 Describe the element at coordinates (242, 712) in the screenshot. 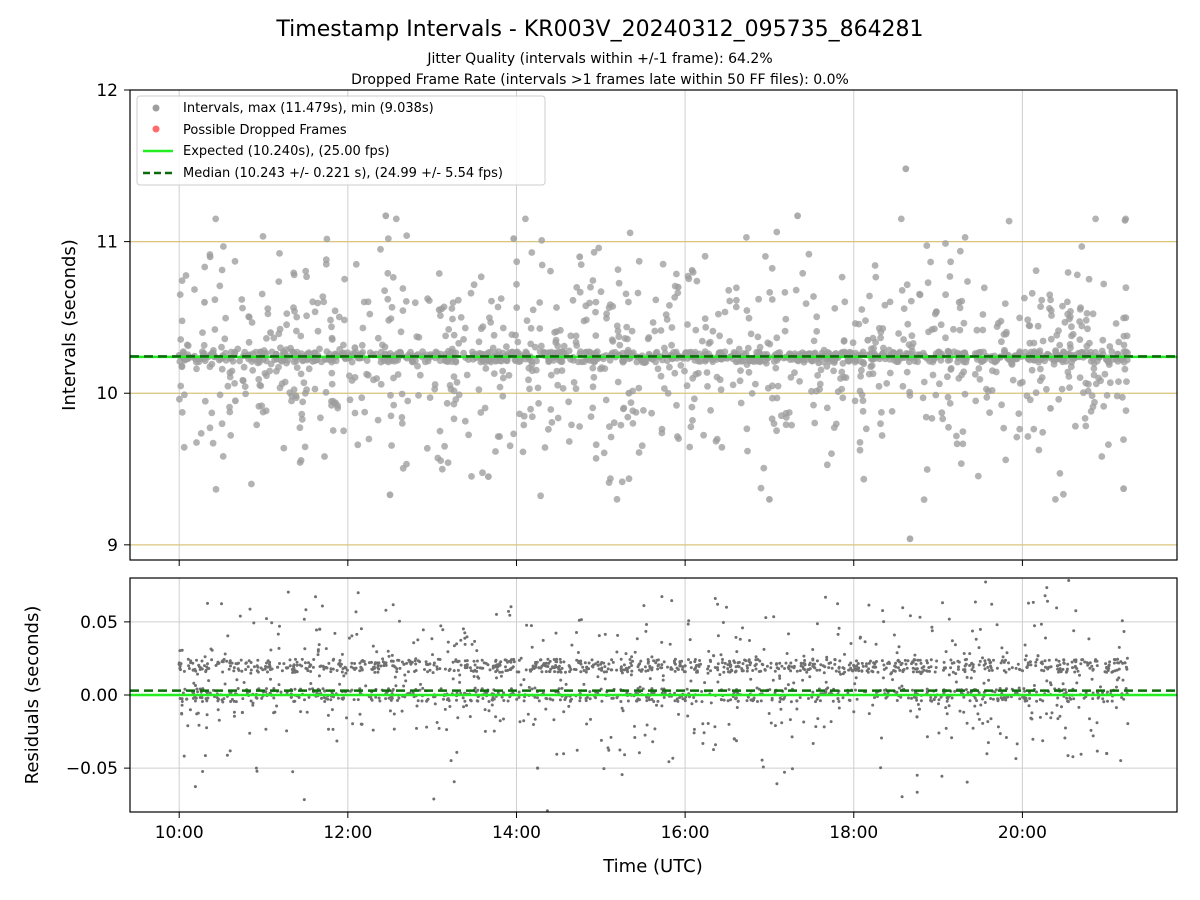

I see `residual-point` at that location.